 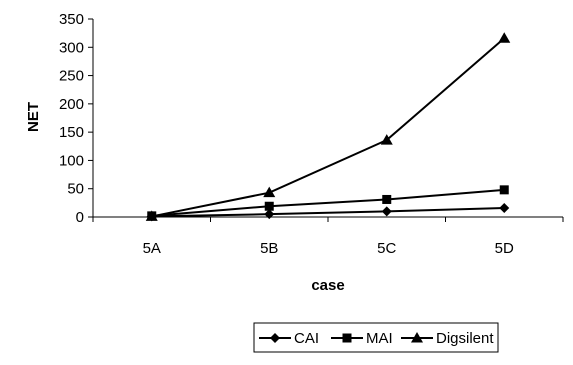 What do you see at coordinates (362, 338) in the screenshot?
I see `legend-item-mai: MAI` at bounding box center [362, 338].